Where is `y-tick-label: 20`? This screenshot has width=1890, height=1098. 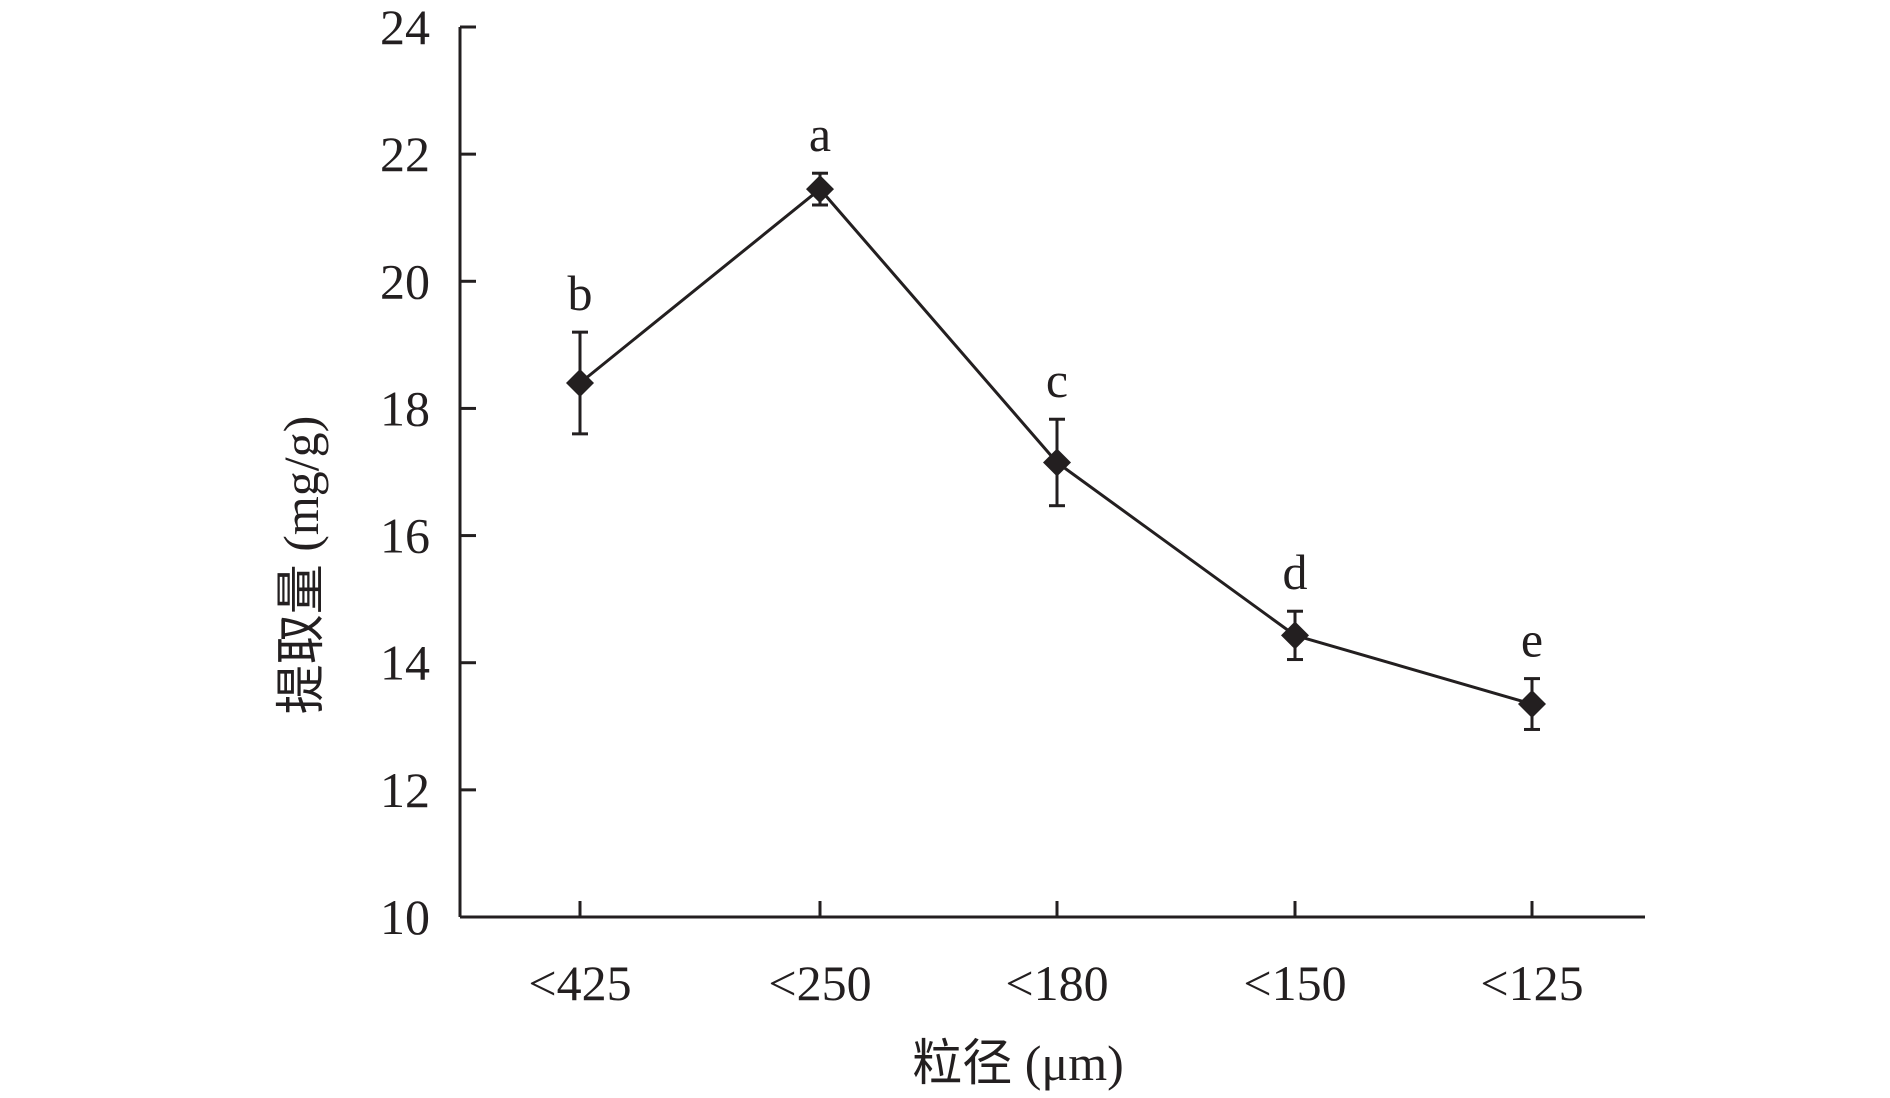 y-tick-label: 20 is located at coordinates (405, 281).